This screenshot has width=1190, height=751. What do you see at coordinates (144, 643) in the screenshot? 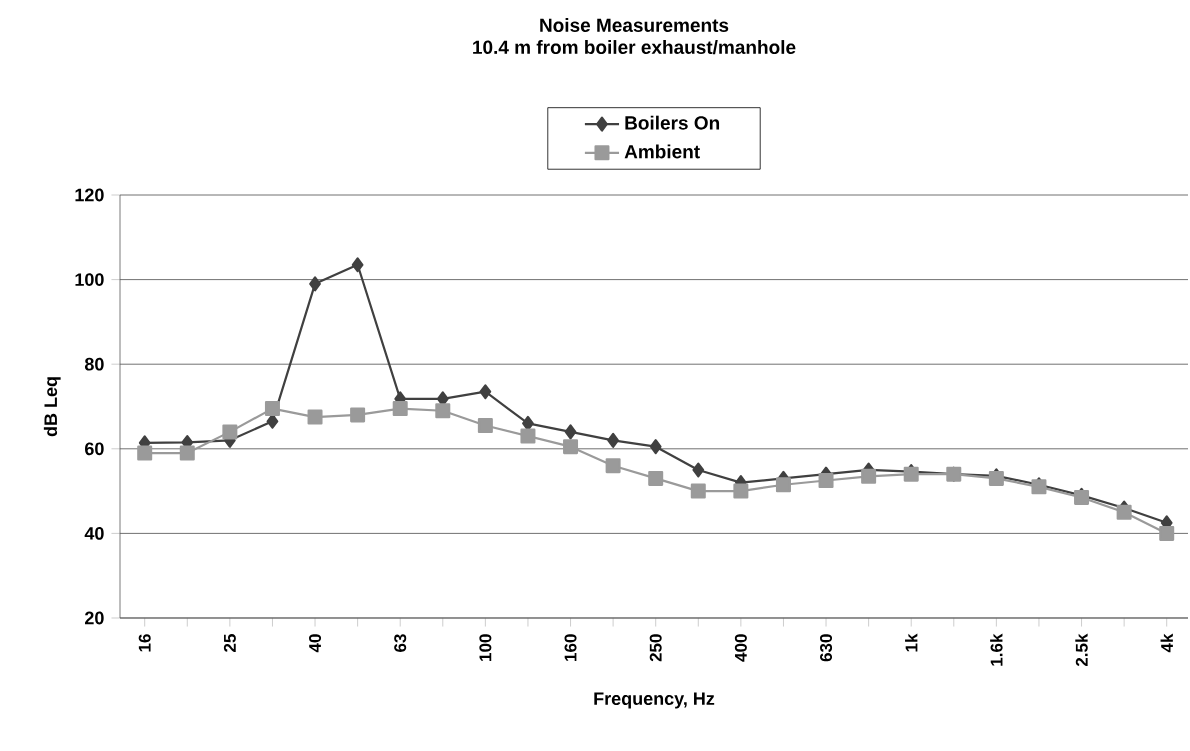
I see `x-tick-label: 16` at bounding box center [144, 643].